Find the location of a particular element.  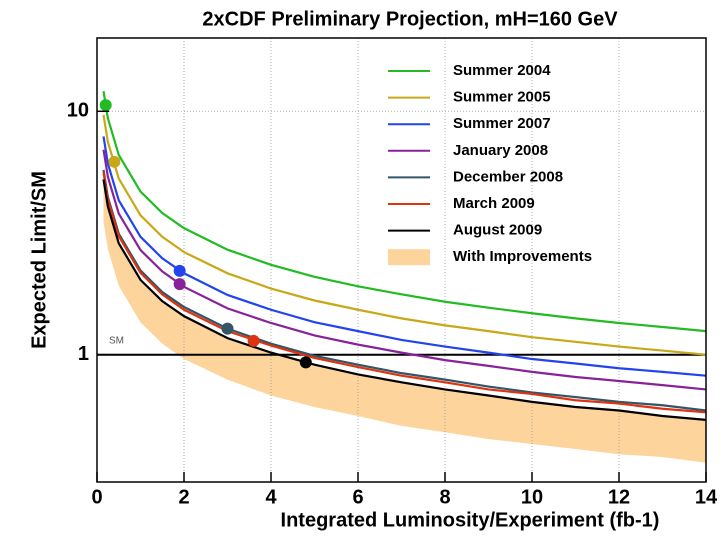

x-axis-label: Integrated Luminosity/Experiment (fb-1) is located at coordinates (470, 520).